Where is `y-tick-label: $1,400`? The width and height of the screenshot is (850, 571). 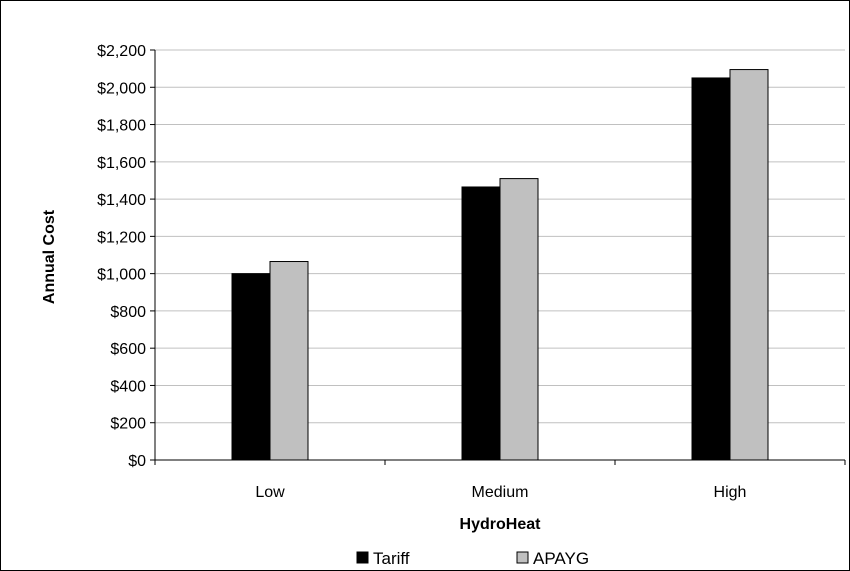
y-tick-label: $1,400 is located at coordinates (121, 200).